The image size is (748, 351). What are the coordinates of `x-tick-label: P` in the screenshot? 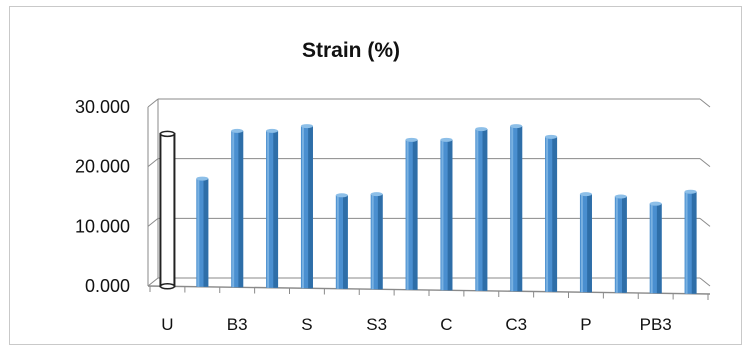 It's located at (585, 324).